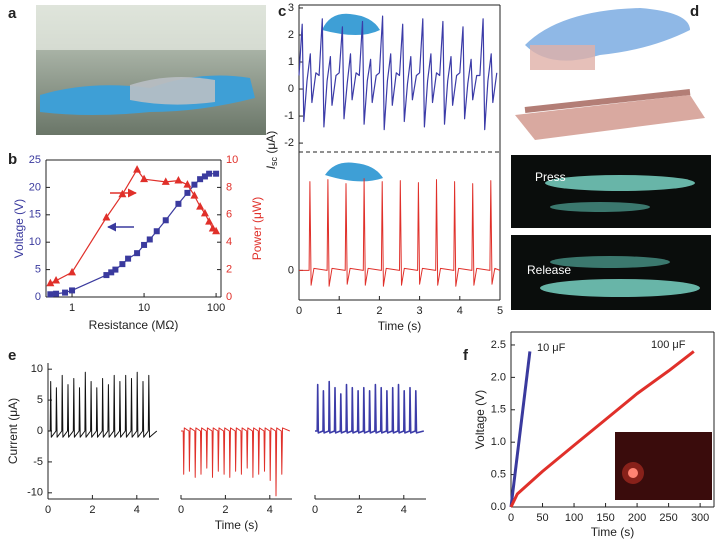 The height and width of the screenshot is (543, 717). Describe the element at coordinates (282, 11) in the screenshot. I see `panel-label: c` at that location.